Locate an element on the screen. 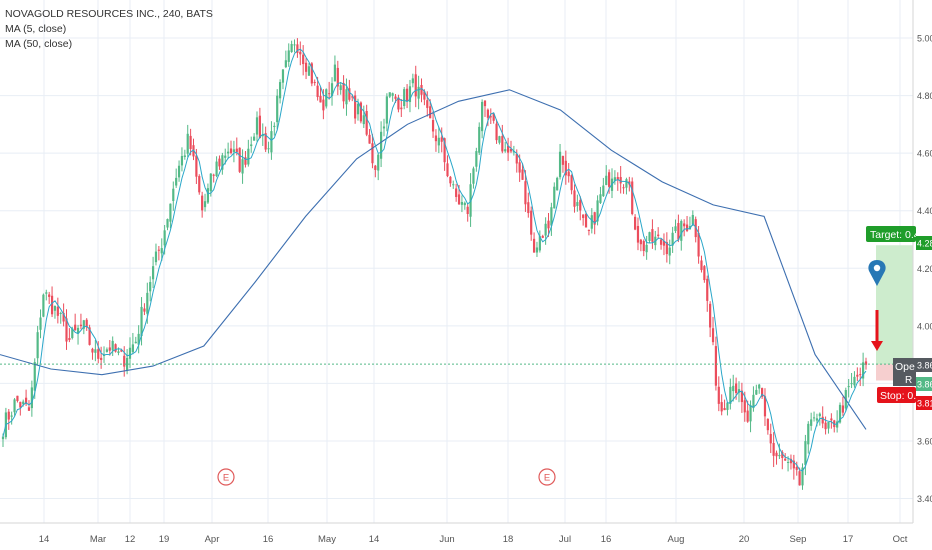  time-tick-label: Jun is located at coordinates (446, 539).